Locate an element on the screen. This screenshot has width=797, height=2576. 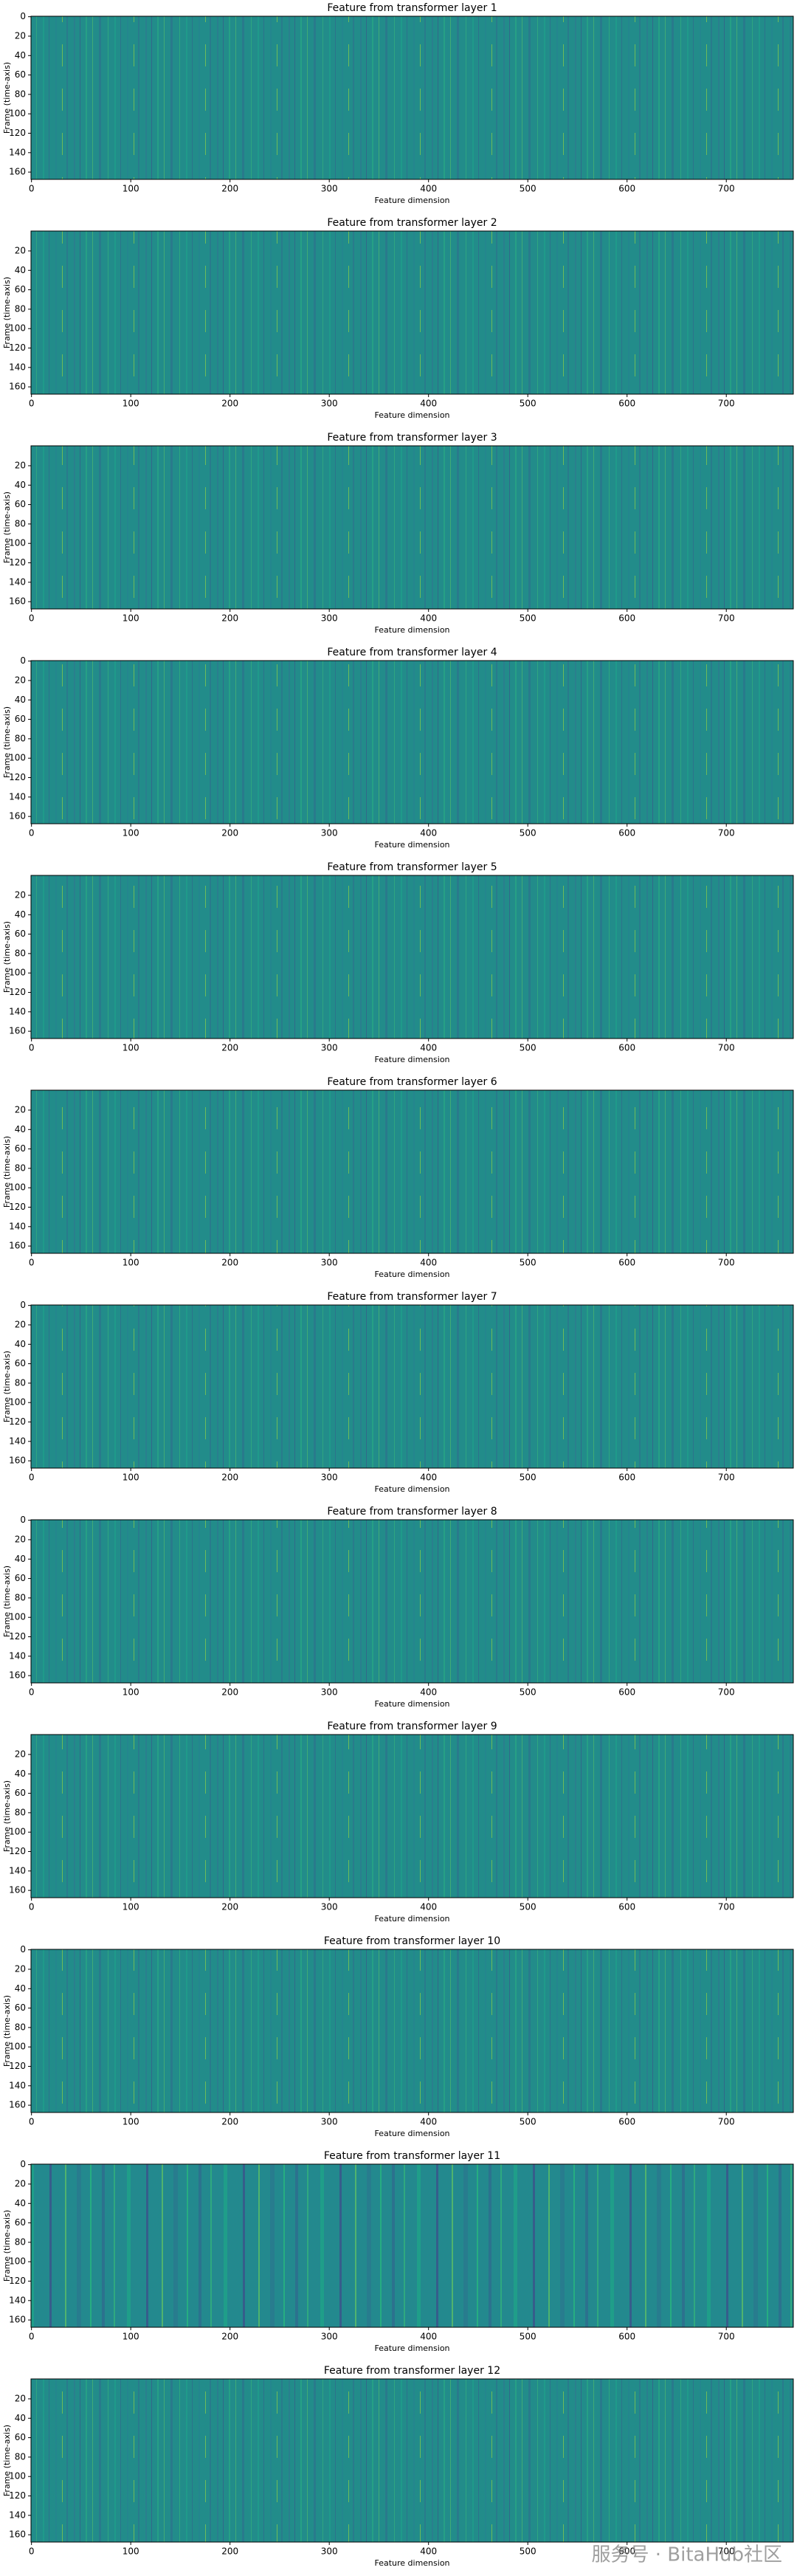
chart-title: Feature from transformer layer 7 is located at coordinates (412, 1297).